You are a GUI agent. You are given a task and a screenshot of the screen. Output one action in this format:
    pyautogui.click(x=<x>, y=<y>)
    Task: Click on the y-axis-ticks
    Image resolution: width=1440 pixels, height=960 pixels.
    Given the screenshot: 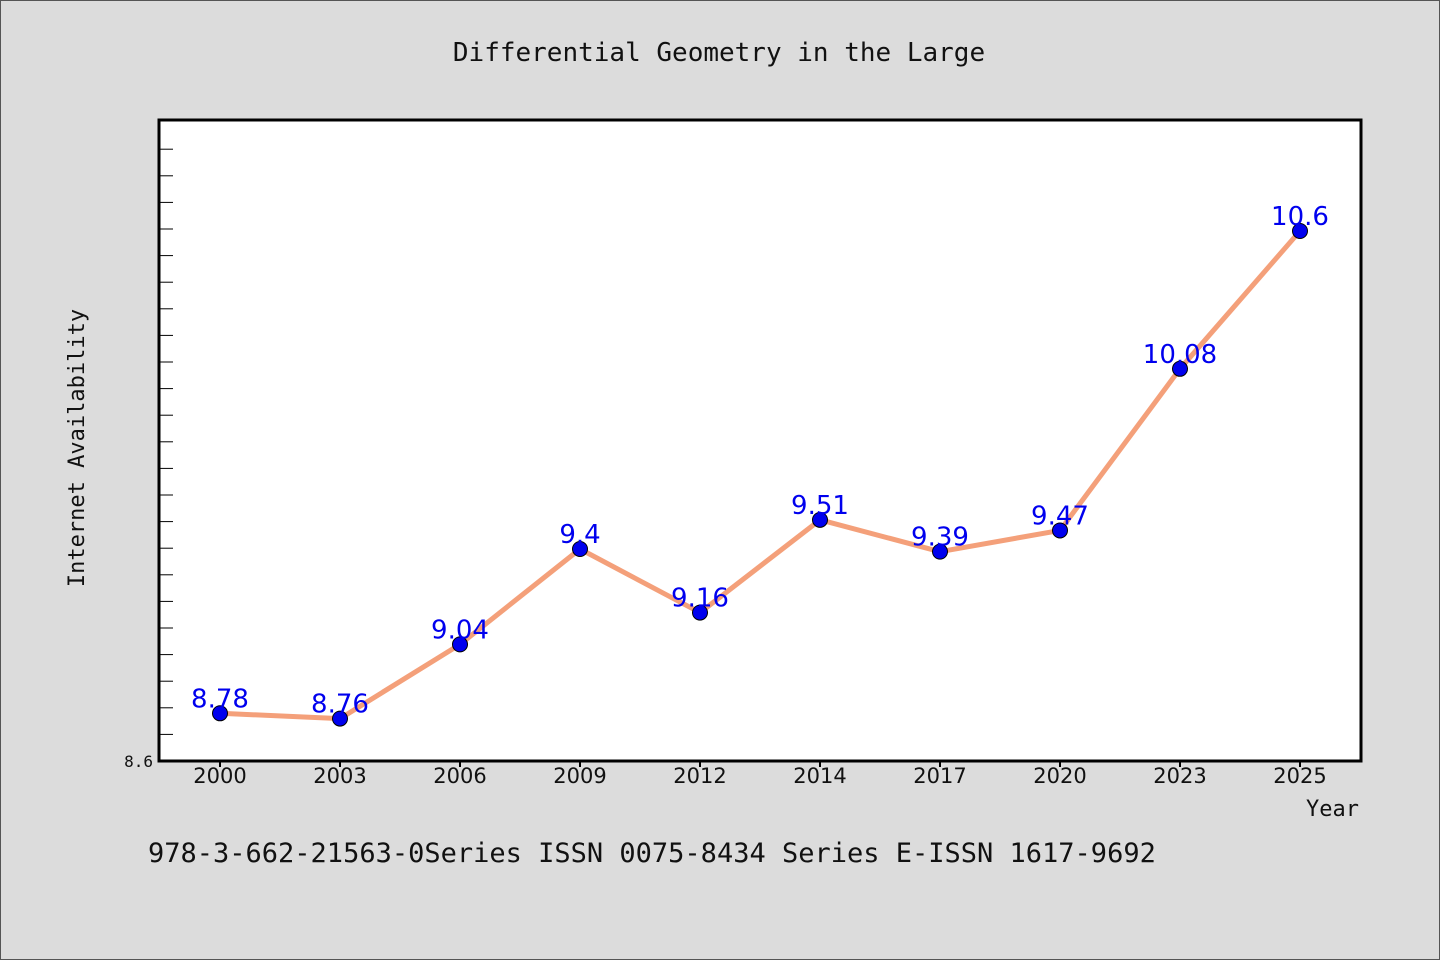 What is the action you would take?
    pyautogui.click(x=165, y=455)
    